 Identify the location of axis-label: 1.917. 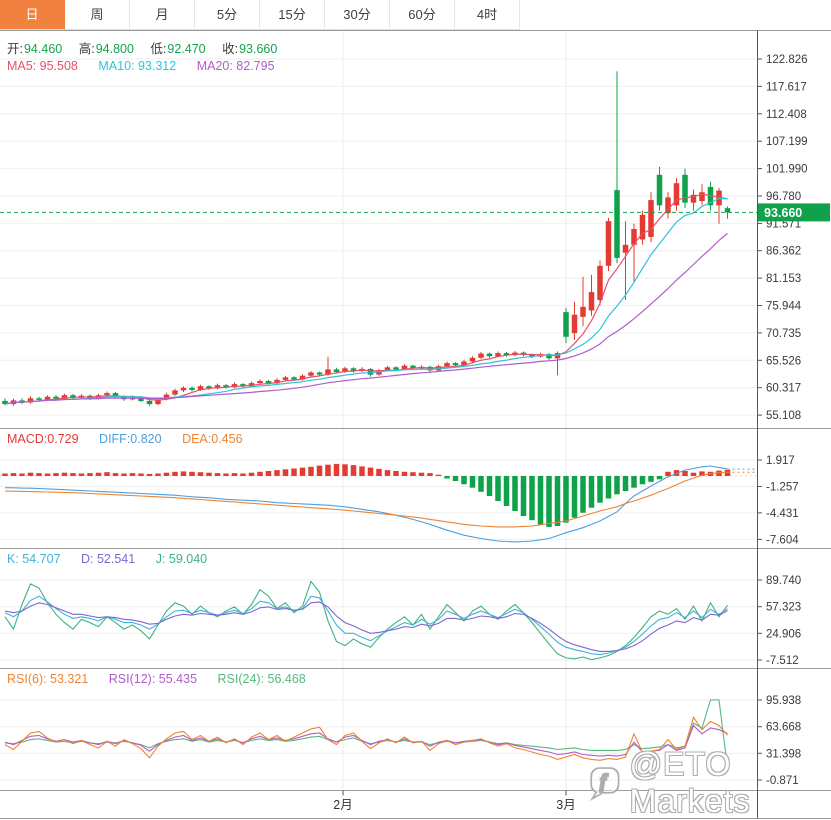
(780, 461).